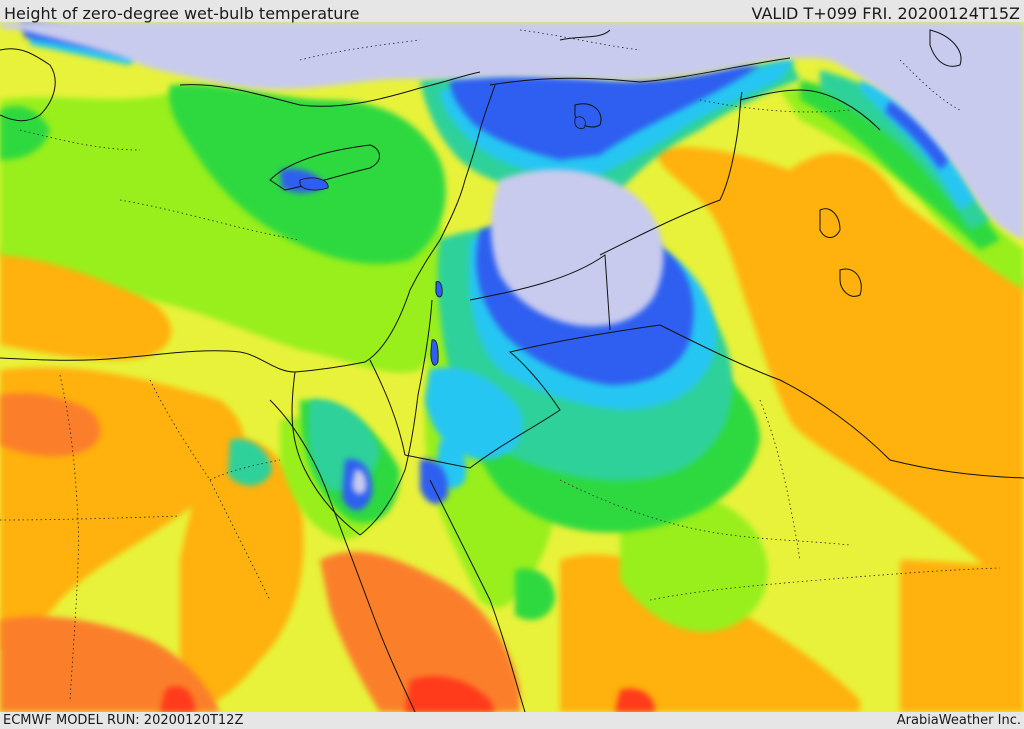 Image resolution: width=1024 pixels, height=729 pixels. I want to click on model-run: ECMWF MODEL RUN: 20200120T12Z, so click(123, 720).